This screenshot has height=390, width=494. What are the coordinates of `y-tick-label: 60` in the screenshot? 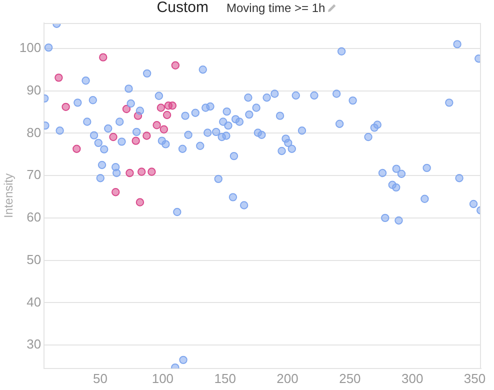 It's located at (34, 217).